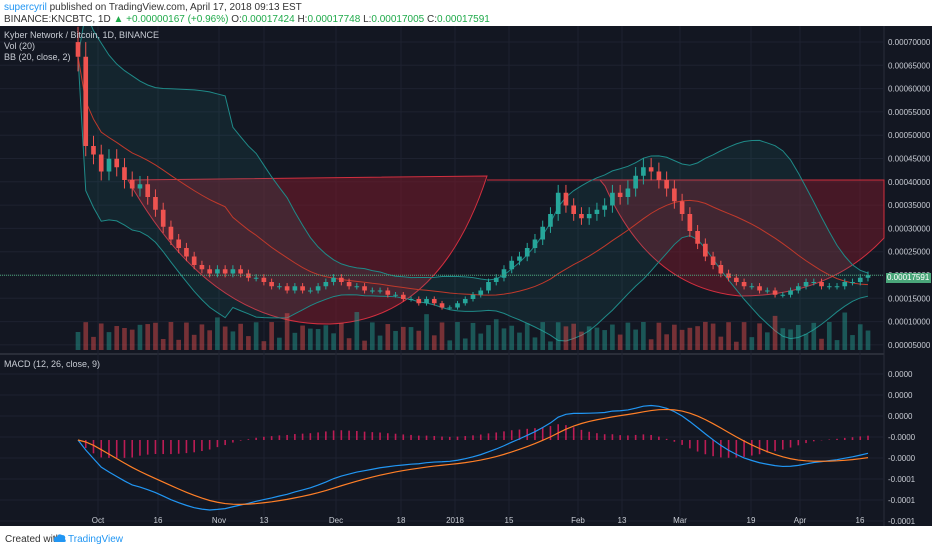 The image size is (932, 550). Describe the element at coordinates (909, 112) in the screenshot. I see `price-tick-label: 0.00055000` at that location.